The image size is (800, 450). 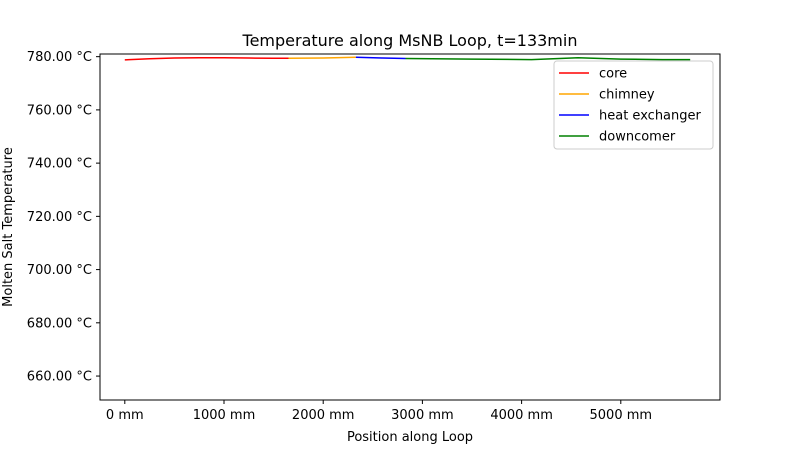 I want to click on y-tick-label: 700.00 °C, so click(x=59, y=270).